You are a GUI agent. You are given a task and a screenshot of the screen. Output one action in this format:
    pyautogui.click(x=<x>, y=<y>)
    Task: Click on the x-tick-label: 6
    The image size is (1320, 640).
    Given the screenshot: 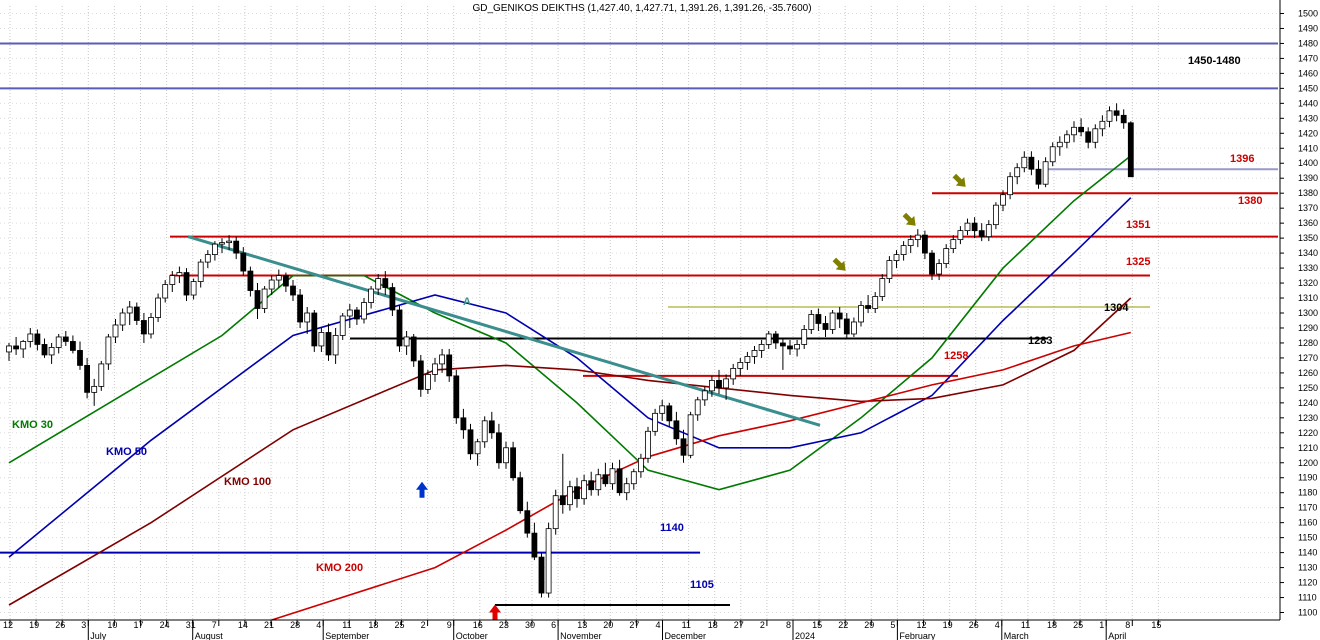 What is the action you would take?
    pyautogui.click(x=553, y=625)
    